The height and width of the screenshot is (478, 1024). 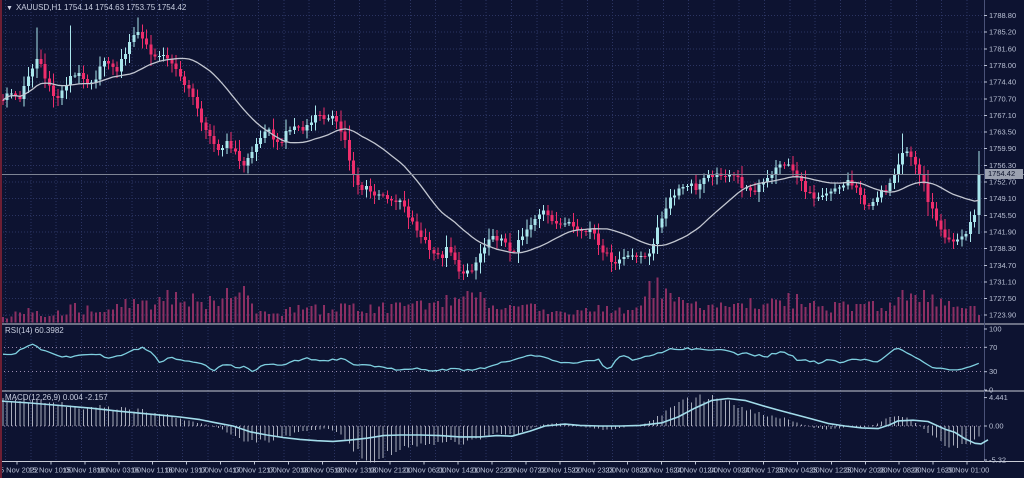 What do you see at coordinates (19, 330) in the screenshot?
I see `rsi-indicator-name: RSI(14)` at bounding box center [19, 330].